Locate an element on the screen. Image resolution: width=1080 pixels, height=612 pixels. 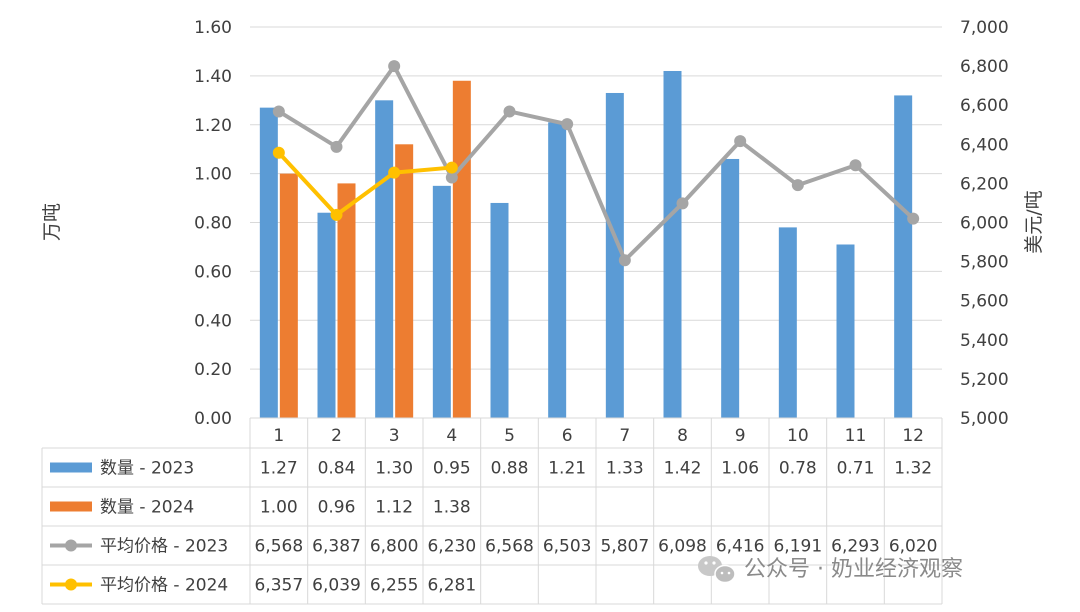
right-tick-label: 6,200 is located at coordinates (984, 184).